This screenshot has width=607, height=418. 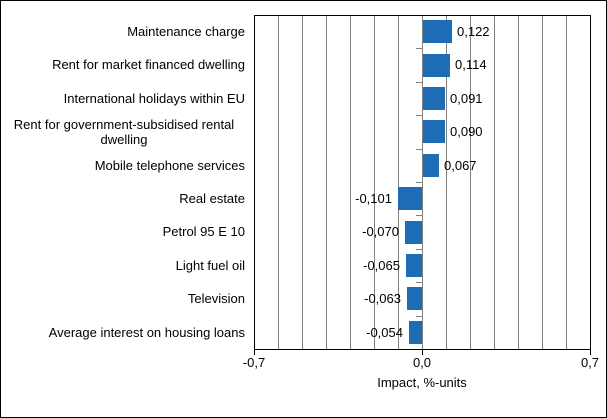 What do you see at coordinates (473, 31) in the screenshot?
I see `value-label: 0,122` at bounding box center [473, 31].